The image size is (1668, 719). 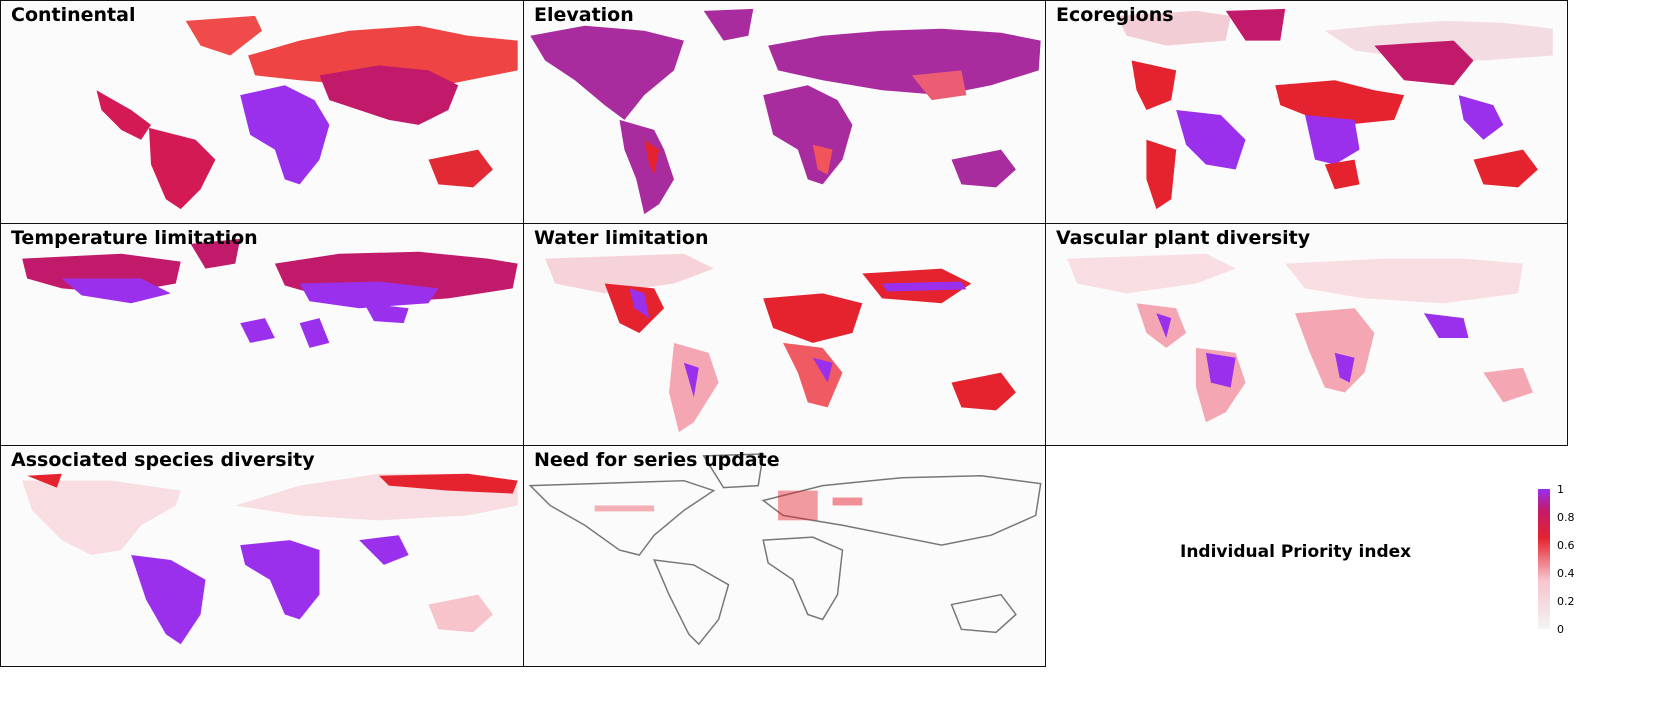 What do you see at coordinates (780, 343) in the screenshot?
I see `map-water-limitation` at bounding box center [780, 343].